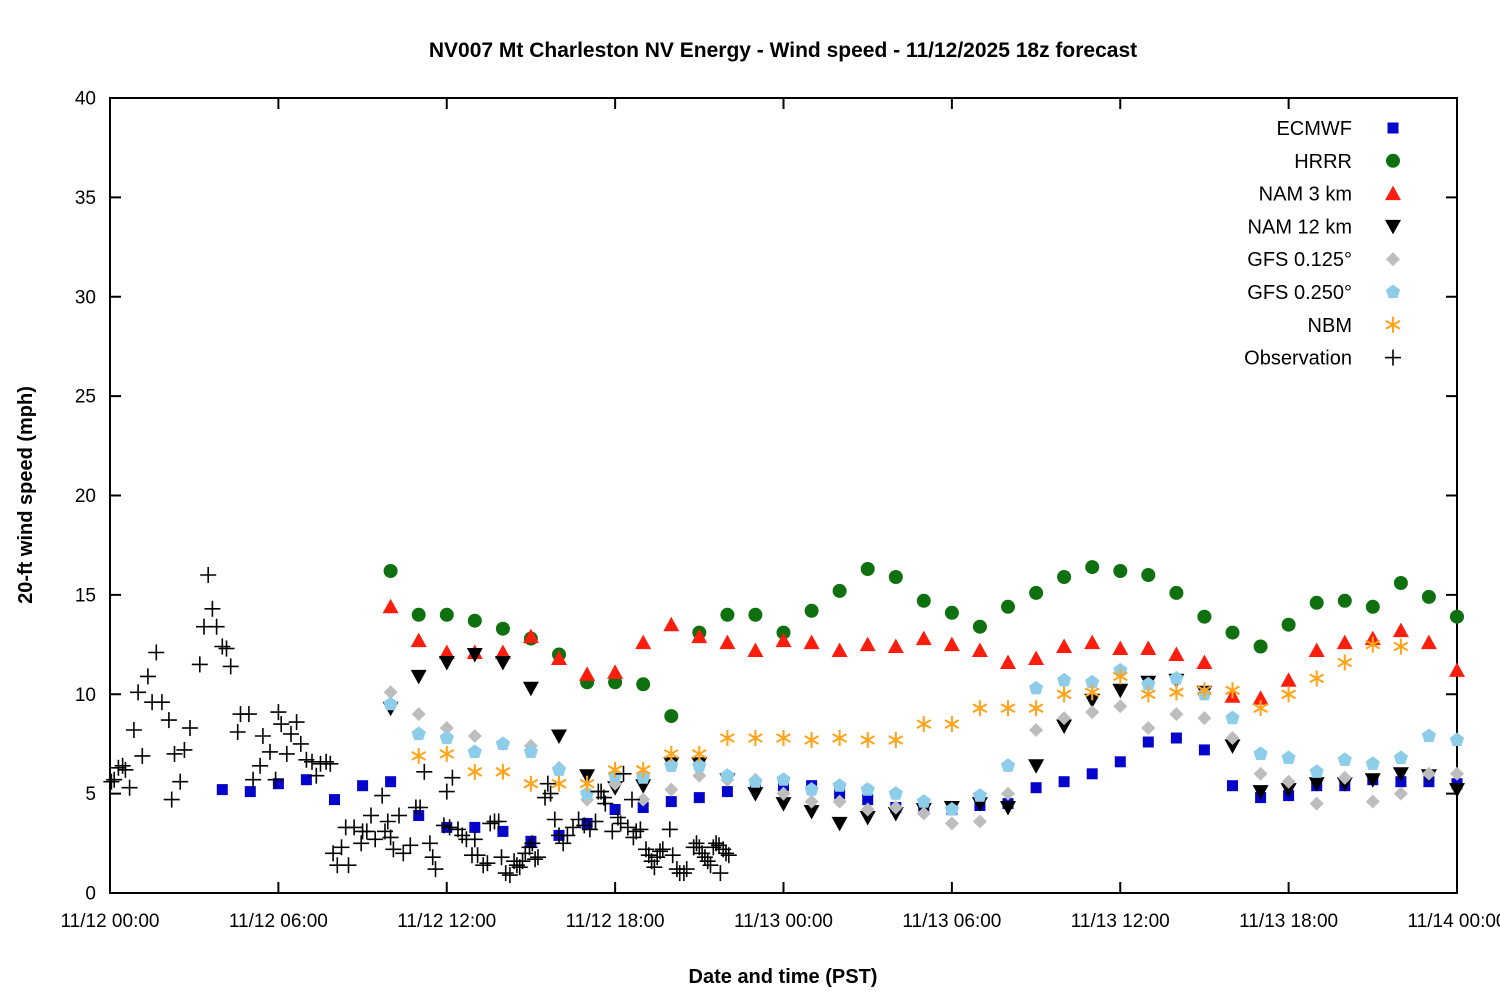  What do you see at coordinates (1299, 260) in the screenshot?
I see `legend-label-gfs-0-125: GFS 0.125°` at bounding box center [1299, 260].